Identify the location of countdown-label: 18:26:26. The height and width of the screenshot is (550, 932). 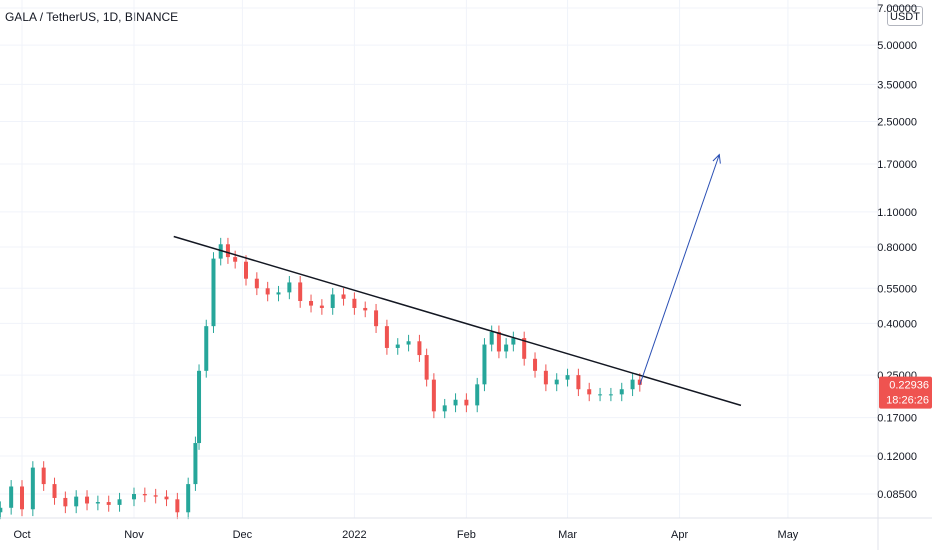
(907, 401).